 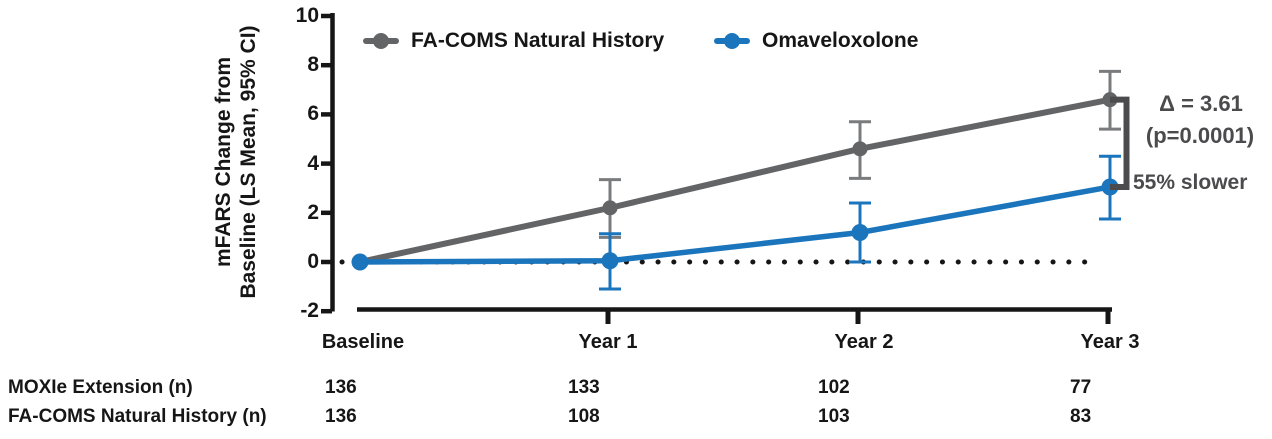 I want to click on annotation-pvalue: (p=0.0001), so click(x=1200, y=135).